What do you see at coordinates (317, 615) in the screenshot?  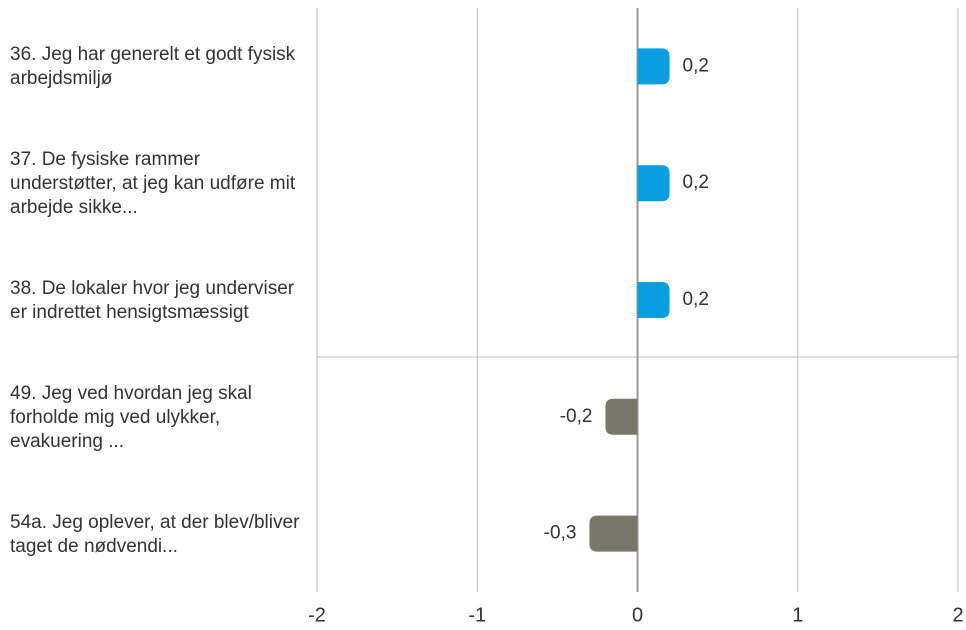 I see `x-tick-label: -2` at bounding box center [317, 615].